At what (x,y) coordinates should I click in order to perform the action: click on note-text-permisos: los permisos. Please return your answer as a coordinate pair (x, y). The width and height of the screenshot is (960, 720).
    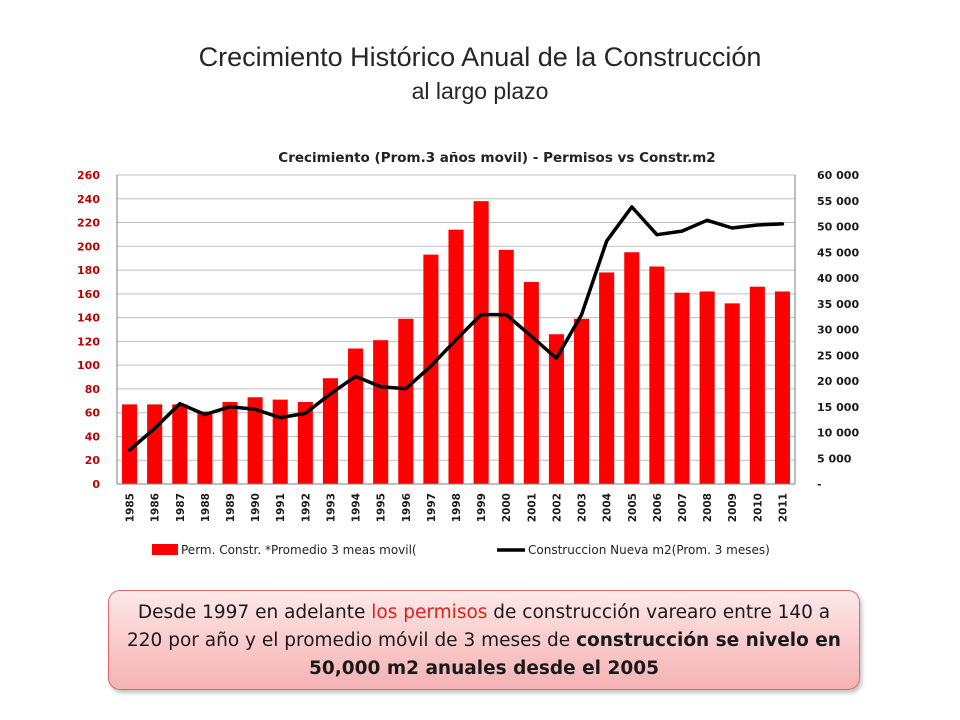
    Looking at the image, I should click on (429, 612).